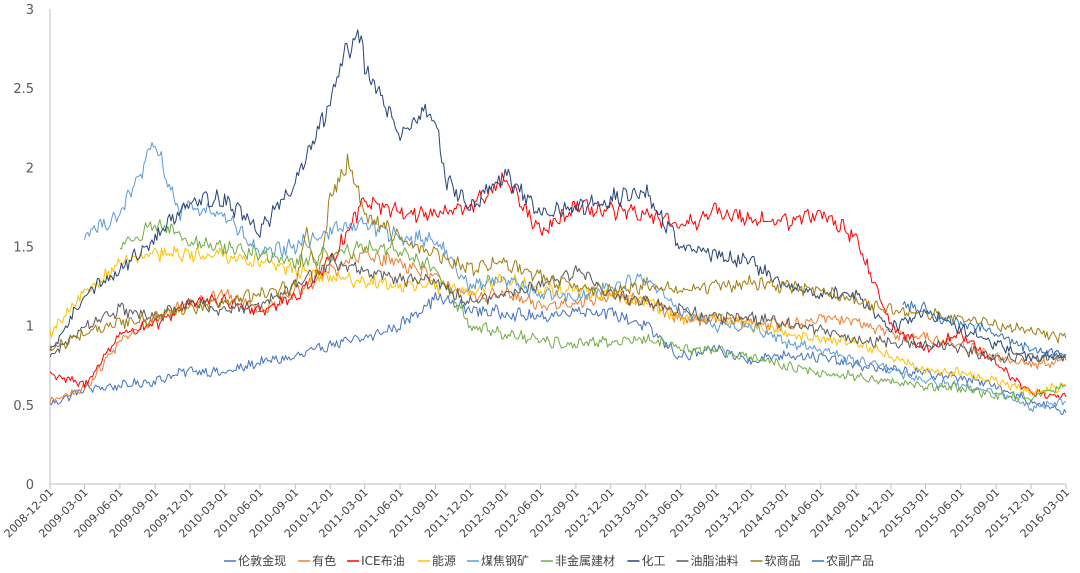 Image resolution: width=1080 pixels, height=573 pixels. I want to click on y-tick-label: 1, so click(30, 327).